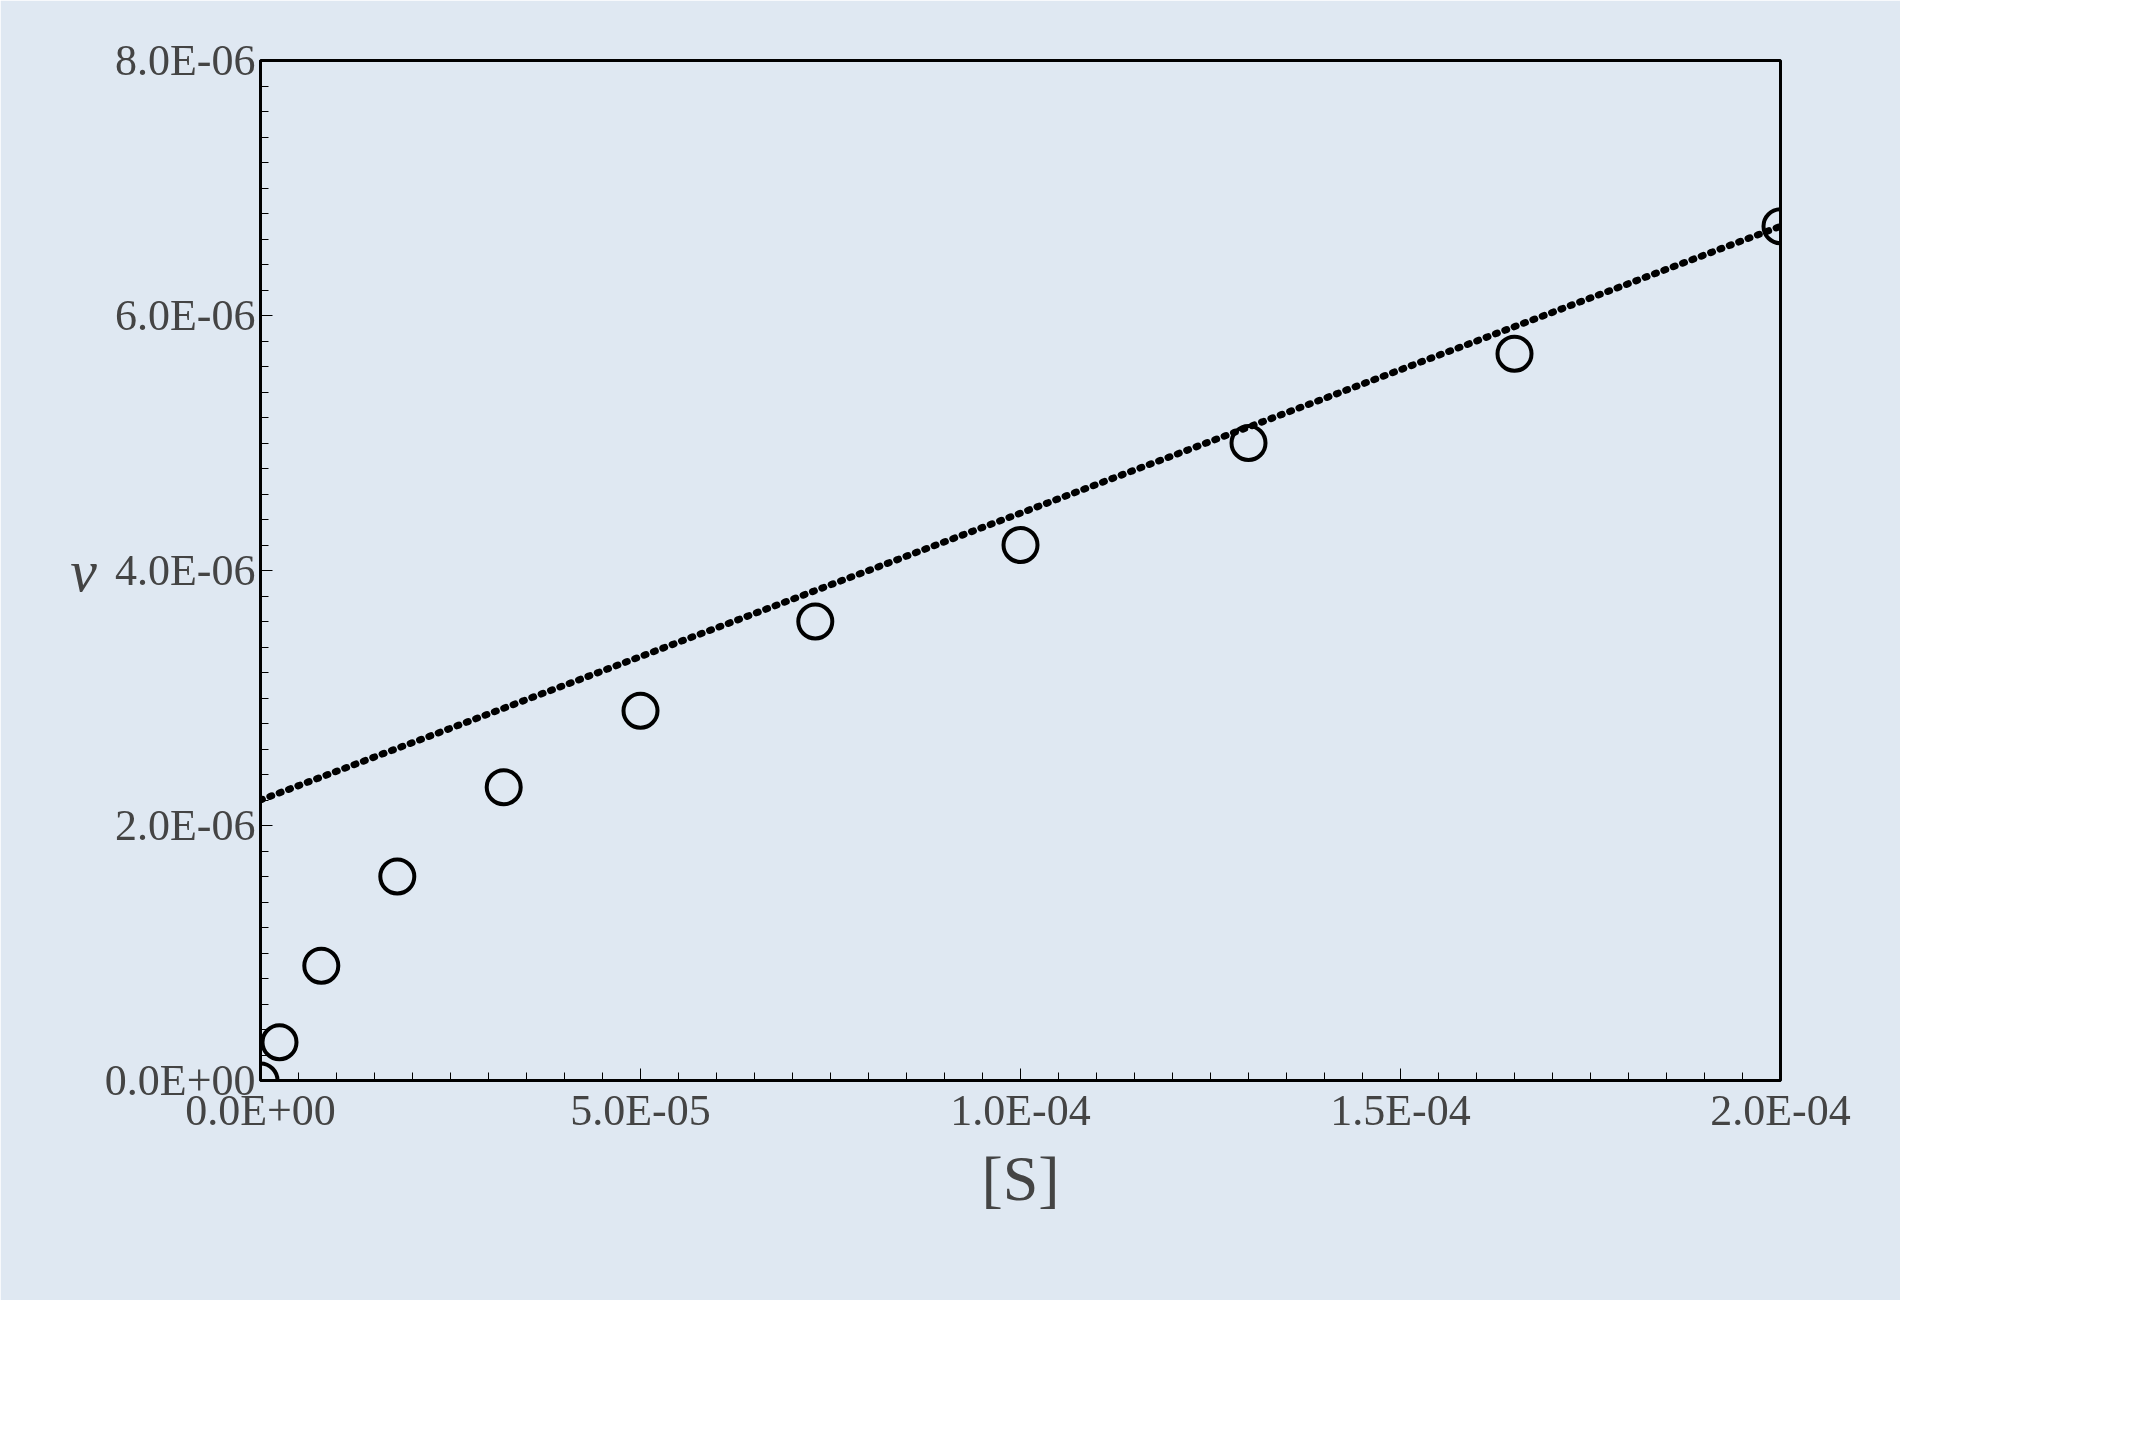  Describe the element at coordinates (185, 315) in the screenshot. I see `y-tick-label: 6.0E-06` at that location.